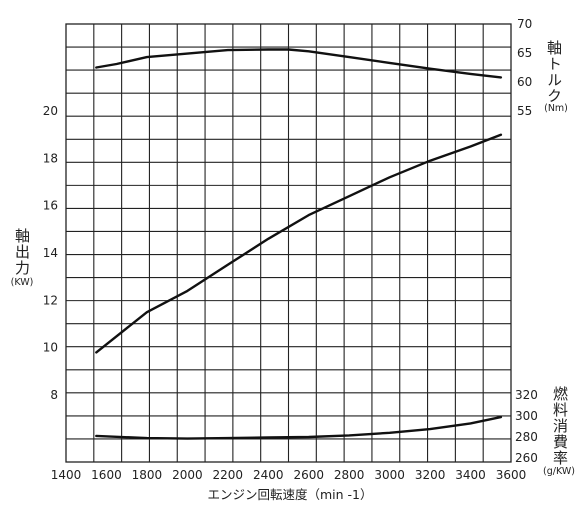  I want to click on x-tick-label: 2600, so click(308, 475).